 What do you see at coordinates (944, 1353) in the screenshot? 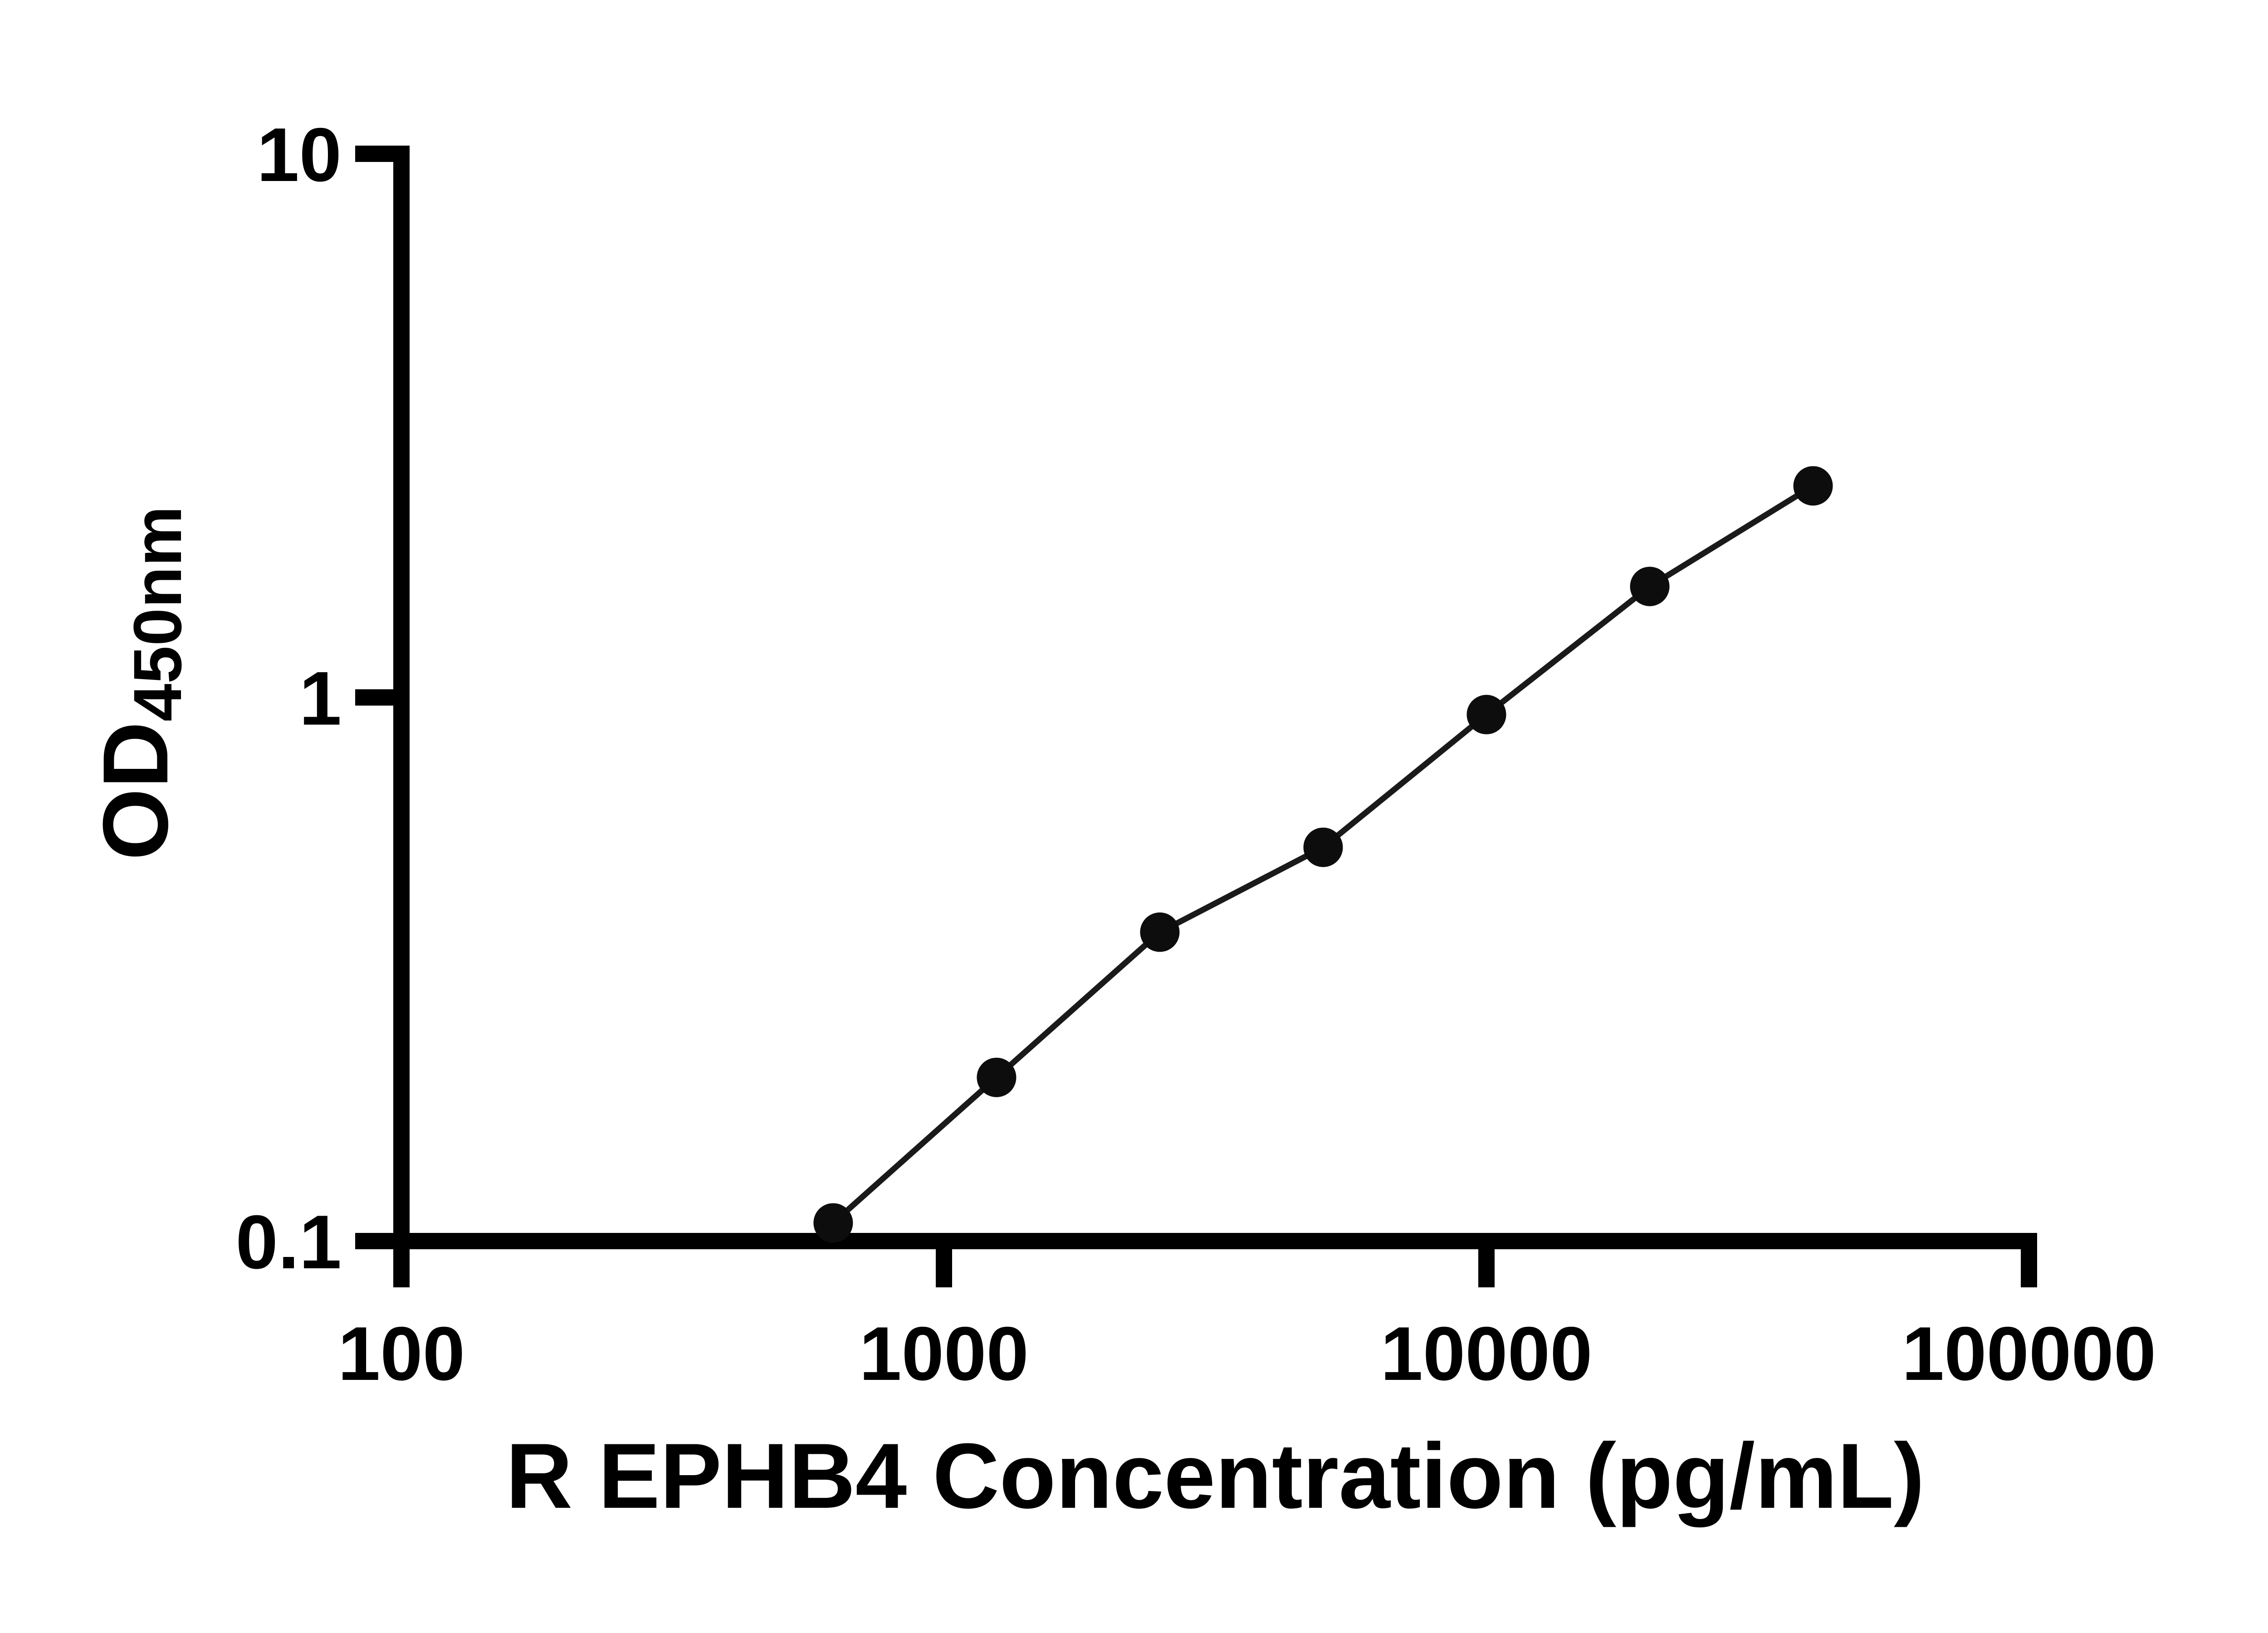
I see `x-tick-label: 1000` at bounding box center [944, 1353].